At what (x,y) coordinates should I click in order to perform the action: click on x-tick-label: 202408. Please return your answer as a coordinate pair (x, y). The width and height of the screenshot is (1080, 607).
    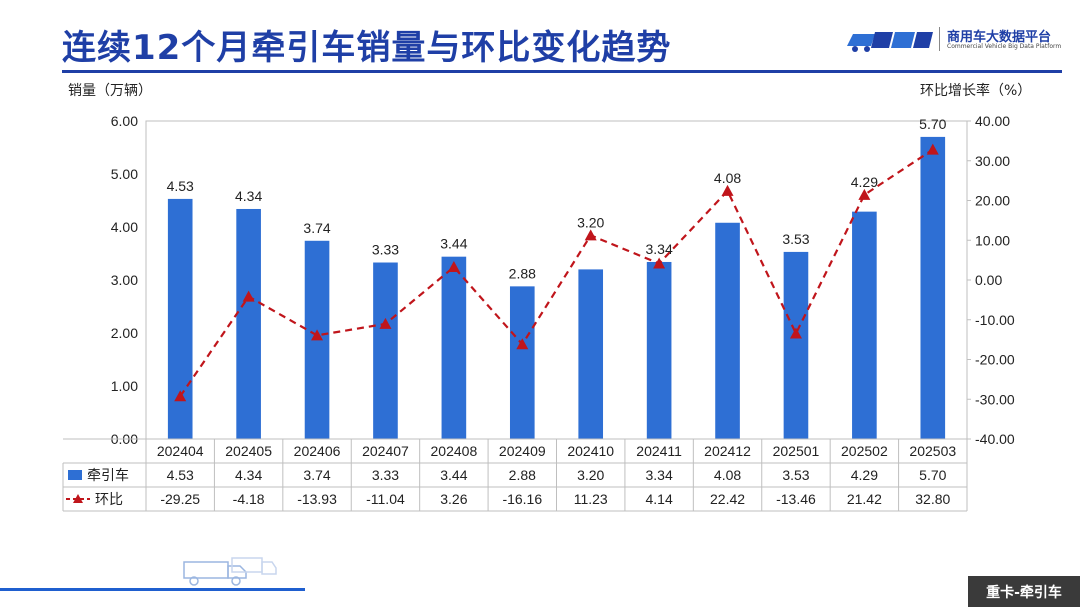
    Looking at the image, I should click on (454, 451).